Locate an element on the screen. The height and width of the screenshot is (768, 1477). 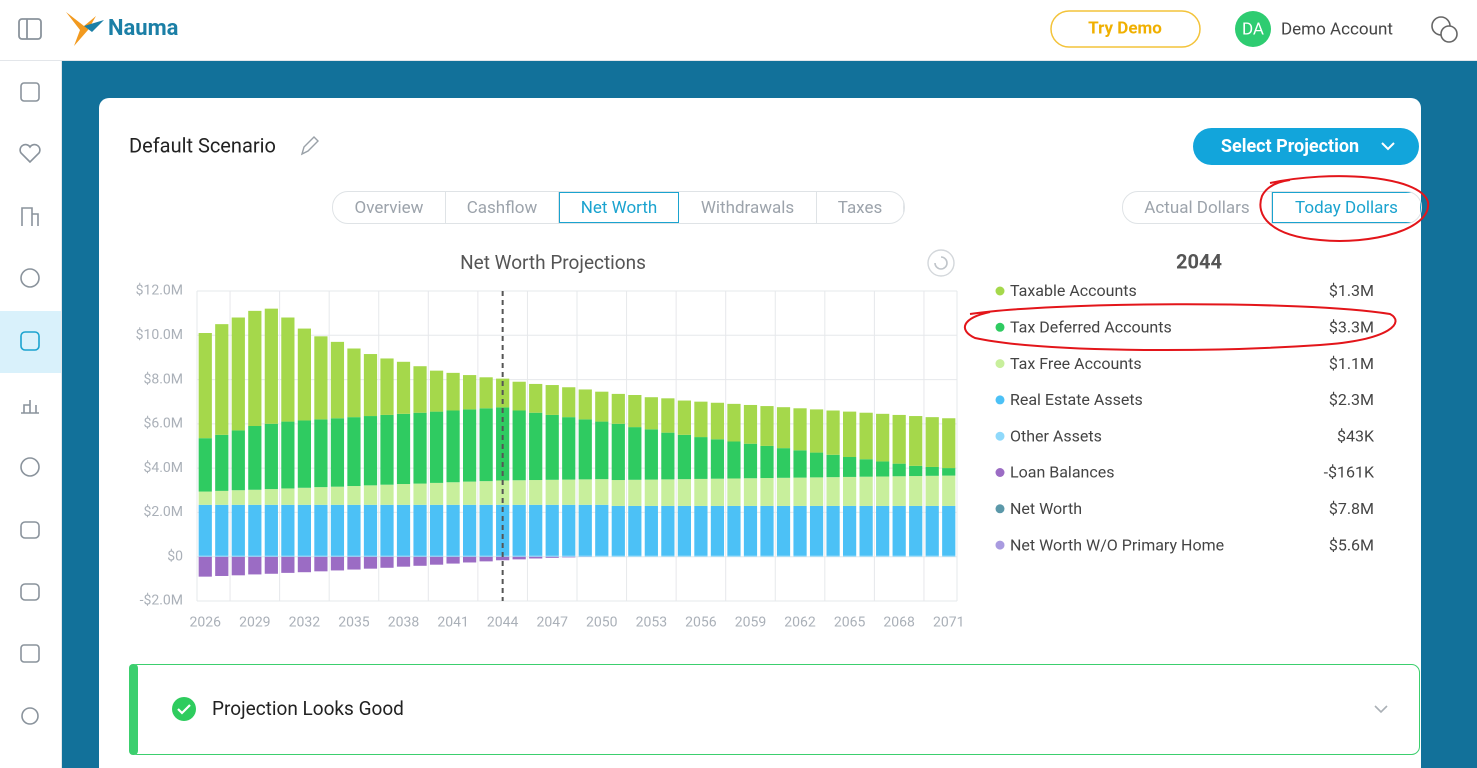
tab: Net Worth is located at coordinates (619, 207).